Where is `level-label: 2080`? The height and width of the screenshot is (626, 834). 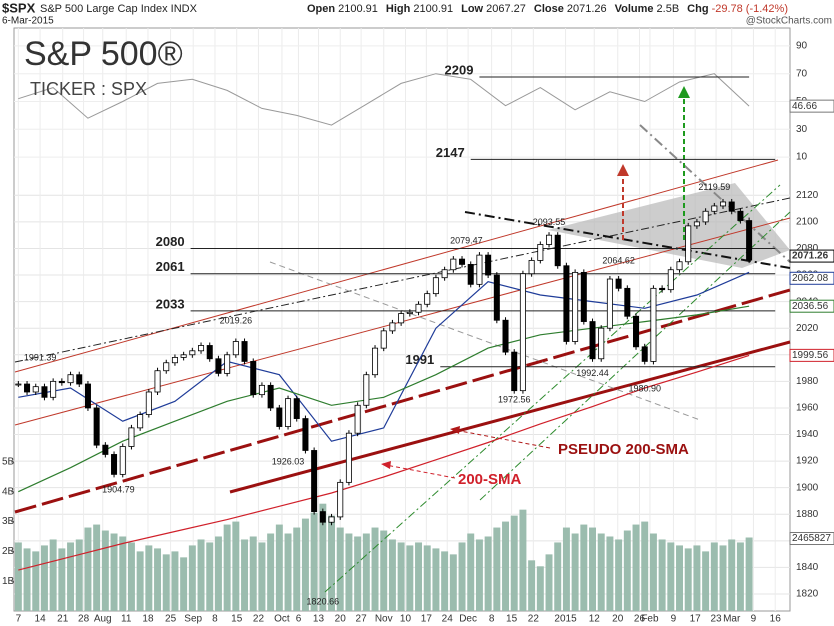 level-label: 2080 is located at coordinates (170, 241).